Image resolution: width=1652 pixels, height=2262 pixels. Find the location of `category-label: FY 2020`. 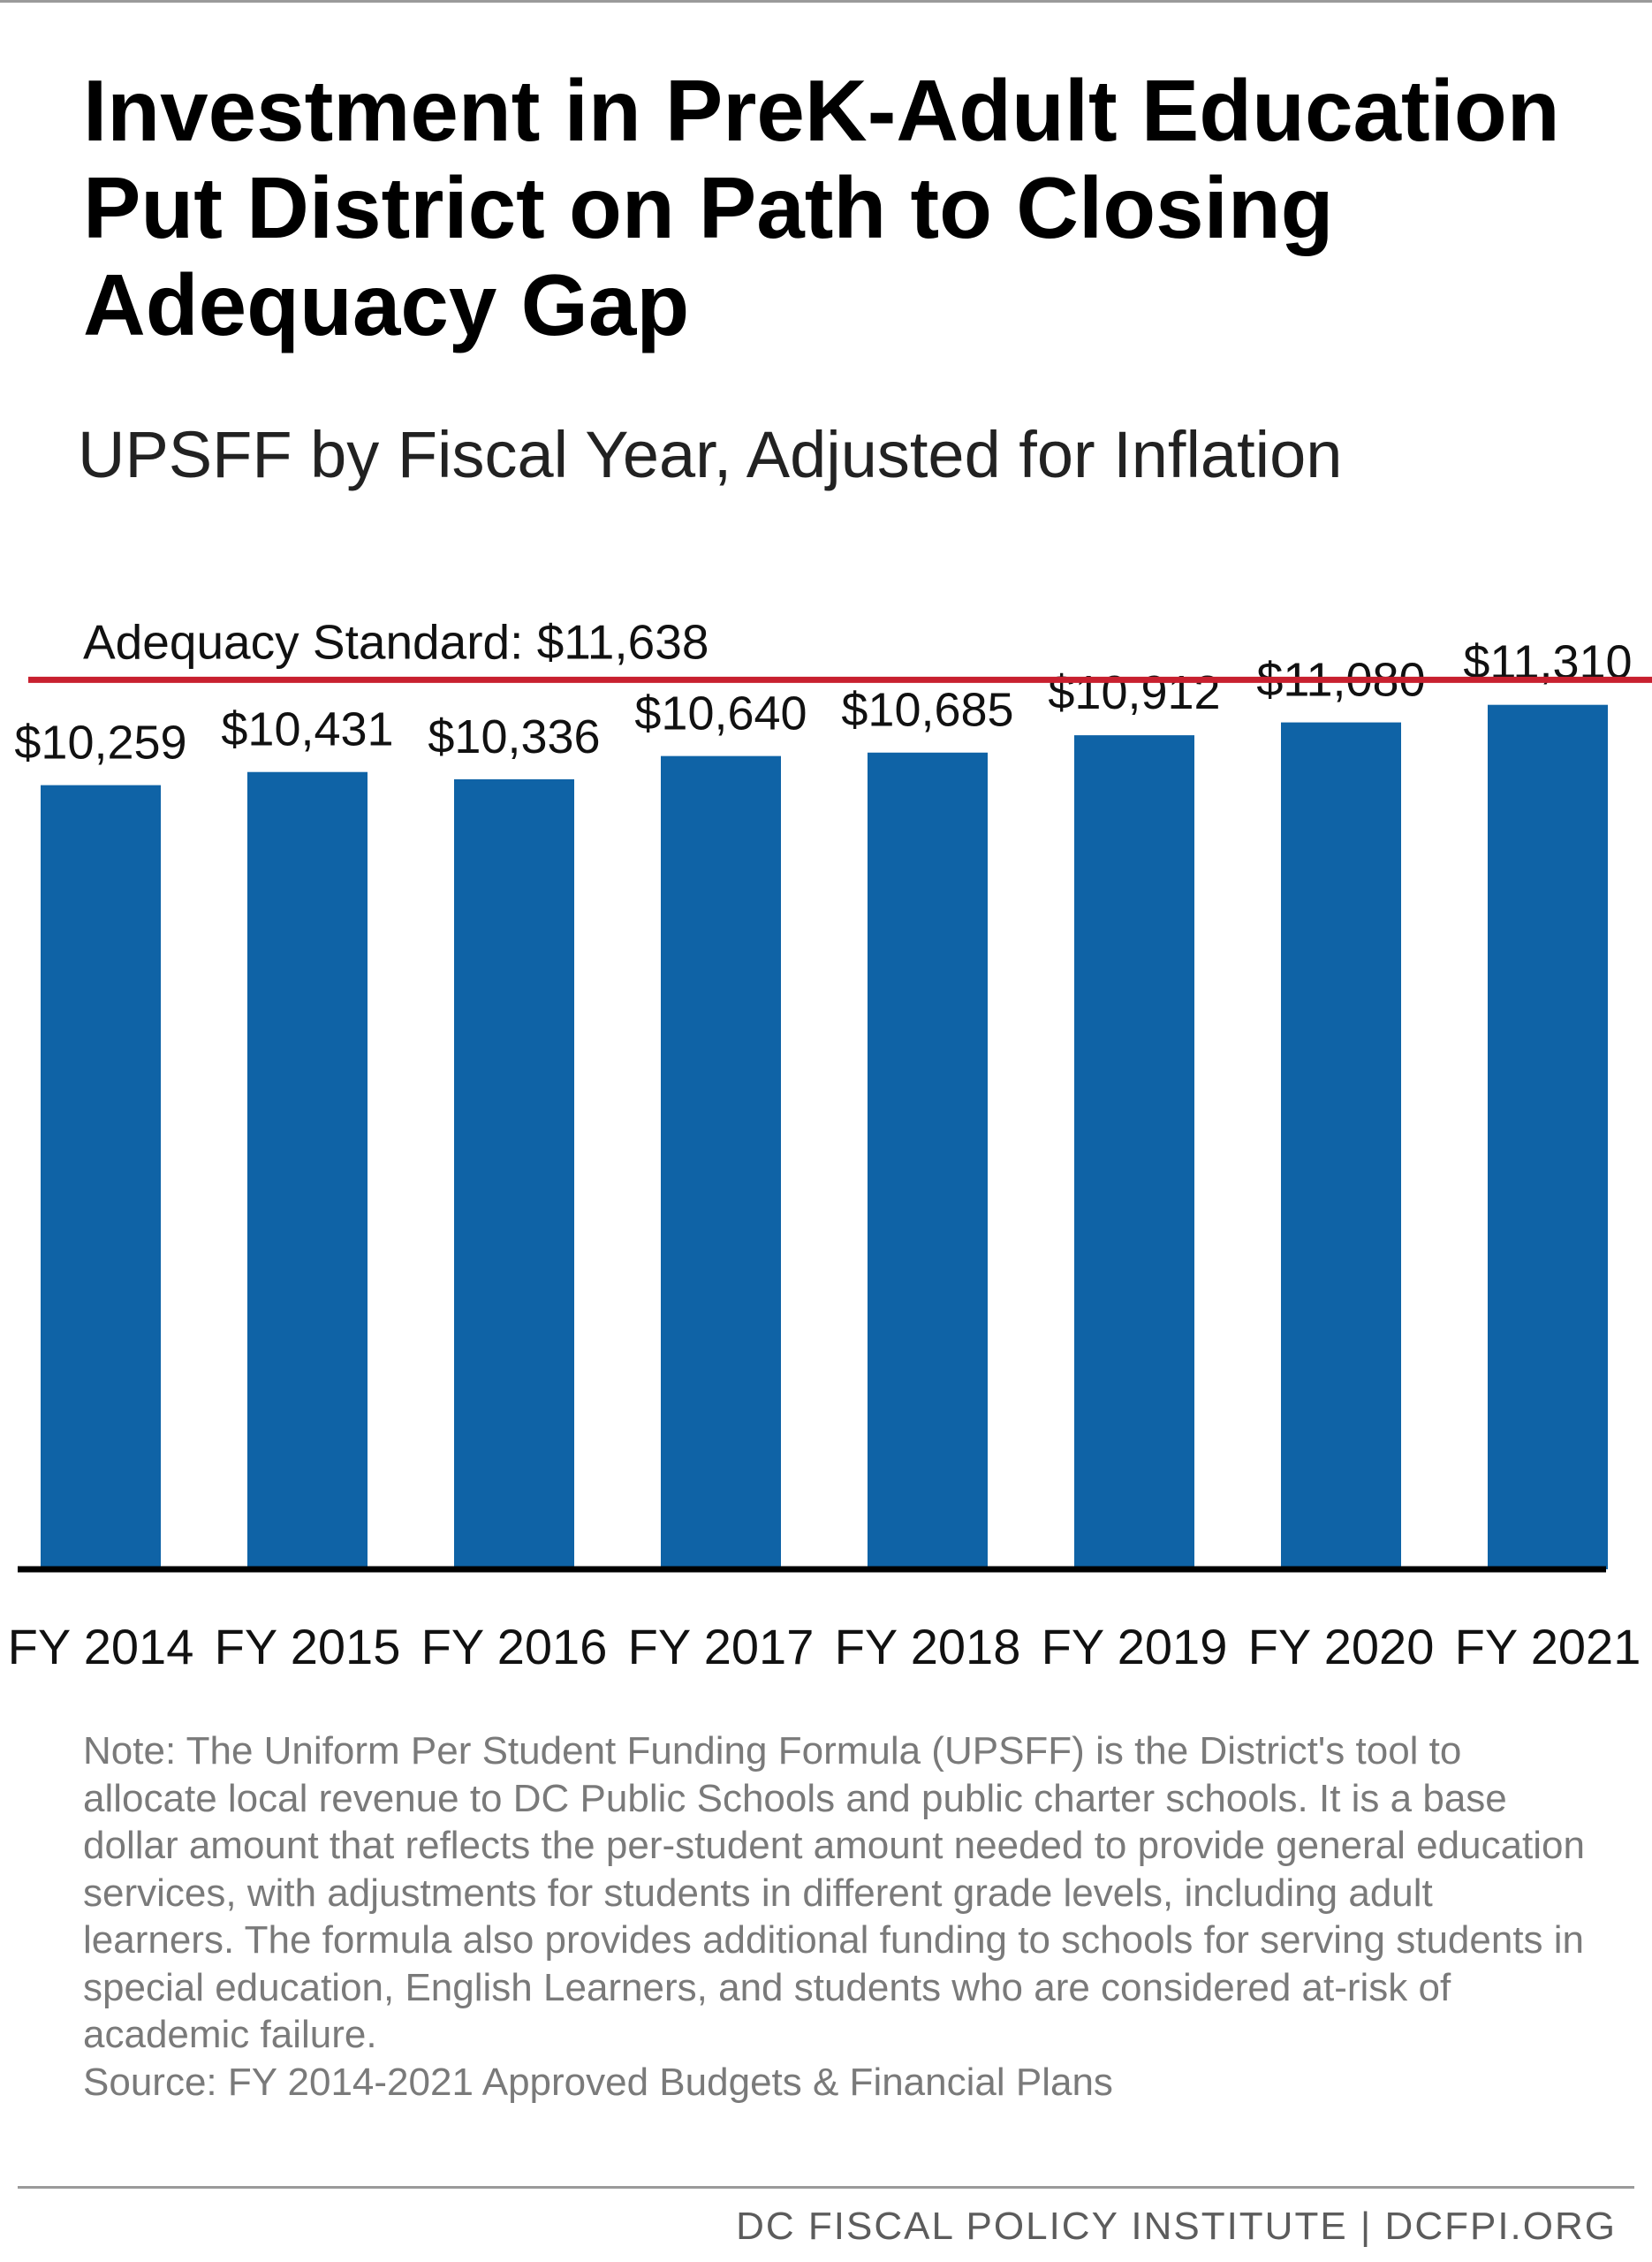

category-label: FY 2020 is located at coordinates (1341, 1646).